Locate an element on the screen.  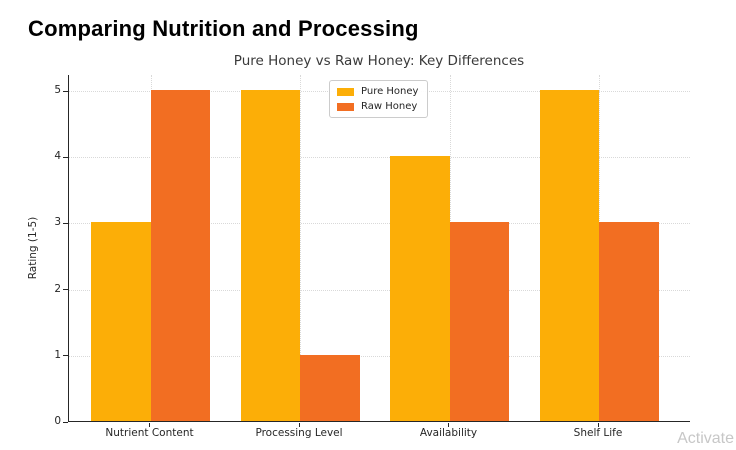
legend-label: Raw Honey is located at coordinates (389, 106).